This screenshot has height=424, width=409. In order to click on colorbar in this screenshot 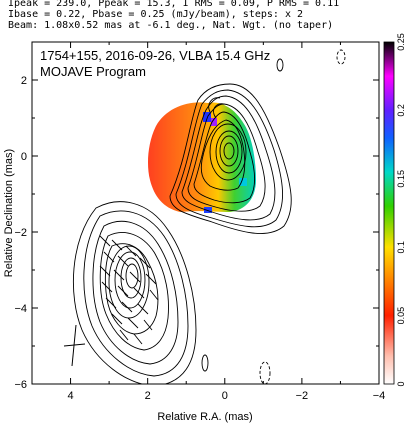, I will do `click(389, 213)`.